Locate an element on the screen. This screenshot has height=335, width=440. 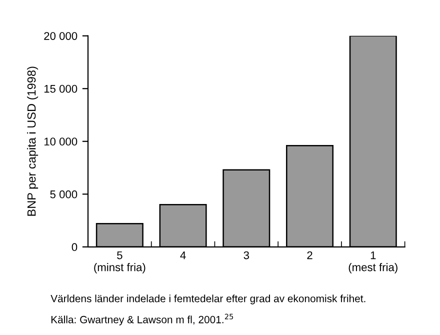
y-tick-label: 0 is located at coordinates (75, 247).